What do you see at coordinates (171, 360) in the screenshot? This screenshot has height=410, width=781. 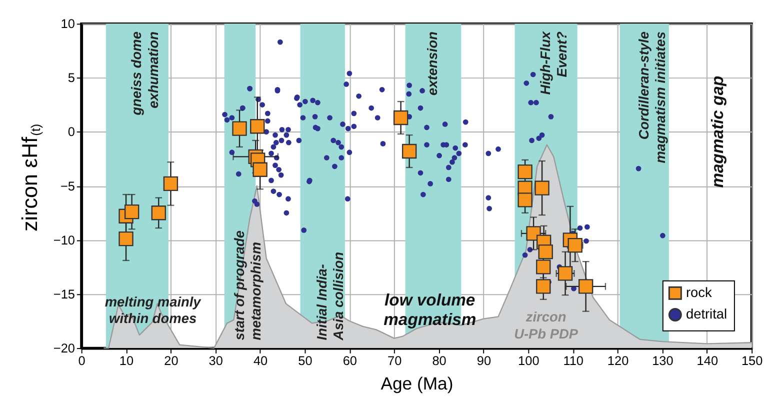 I see `x-tick-label: 20` at bounding box center [171, 360].